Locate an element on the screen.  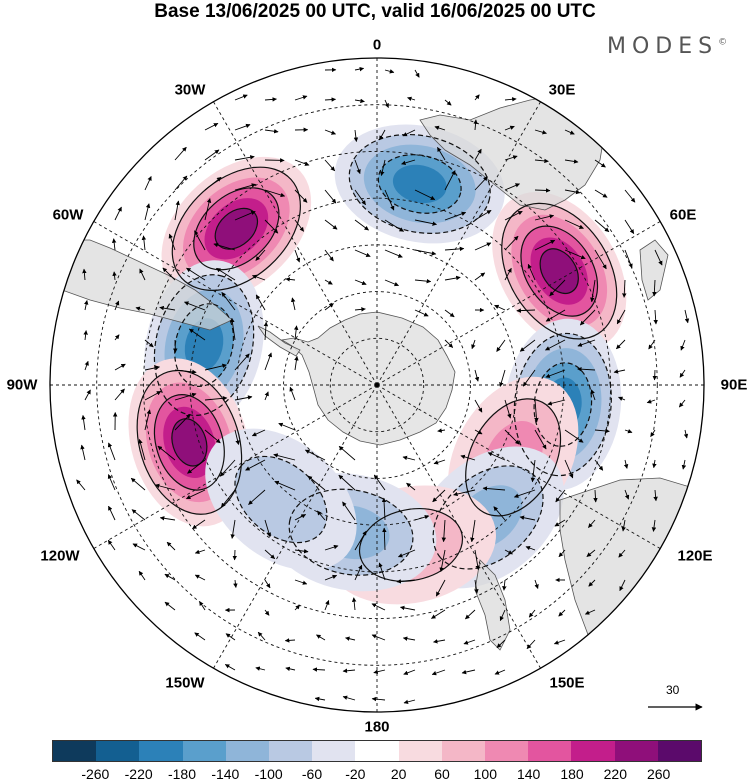
colorbar-tick-label: -220 is located at coordinates (138, 774).